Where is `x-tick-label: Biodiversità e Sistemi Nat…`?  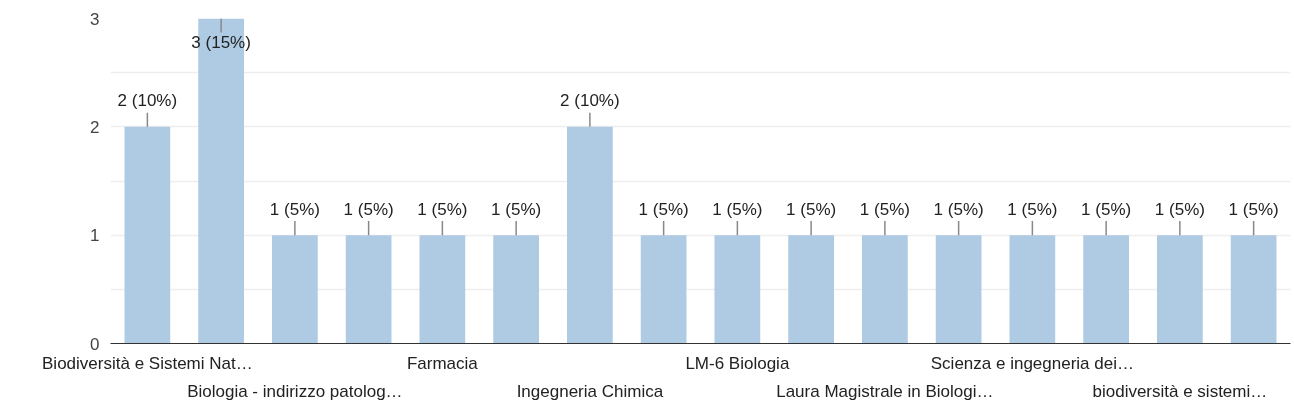 x-tick-label: Biodiversità e Sistemi Nat… is located at coordinates (147, 363).